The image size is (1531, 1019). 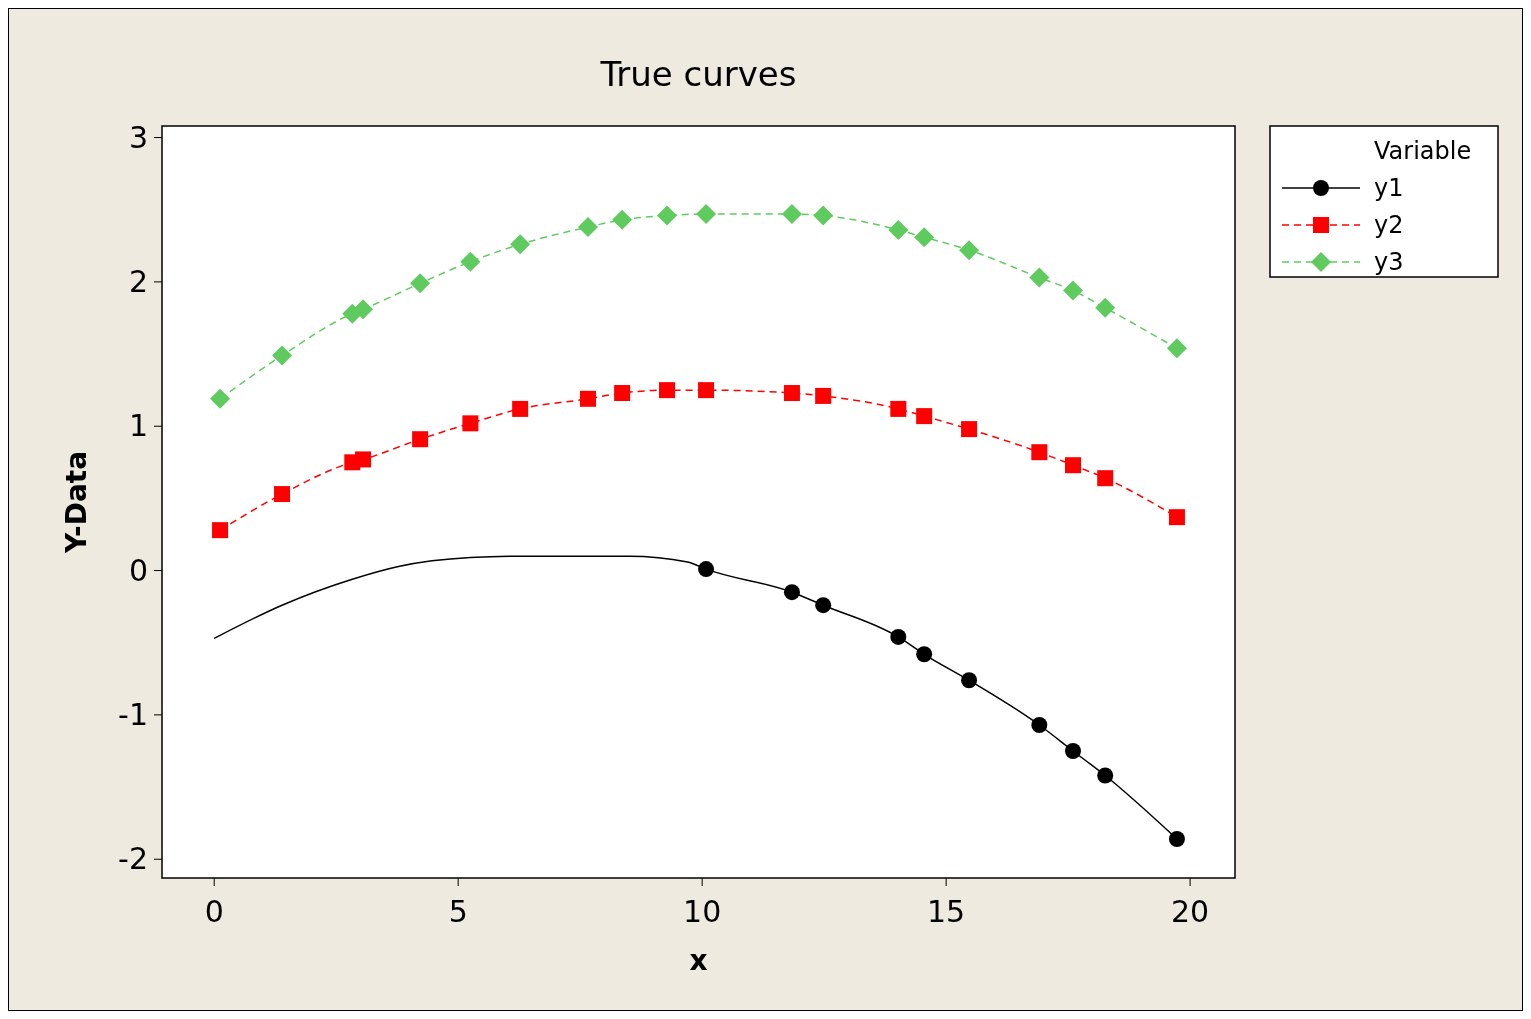 What do you see at coordinates (138, 137) in the screenshot?
I see `y-tick-label: 3` at bounding box center [138, 137].